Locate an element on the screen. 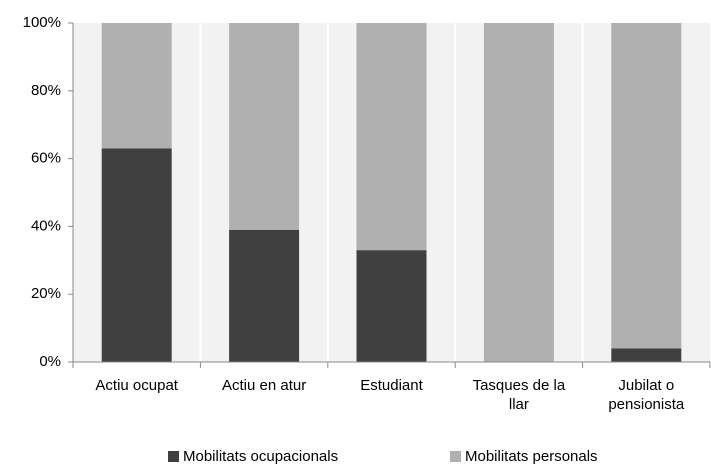  y-tick-label: 80% is located at coordinates (46, 90).